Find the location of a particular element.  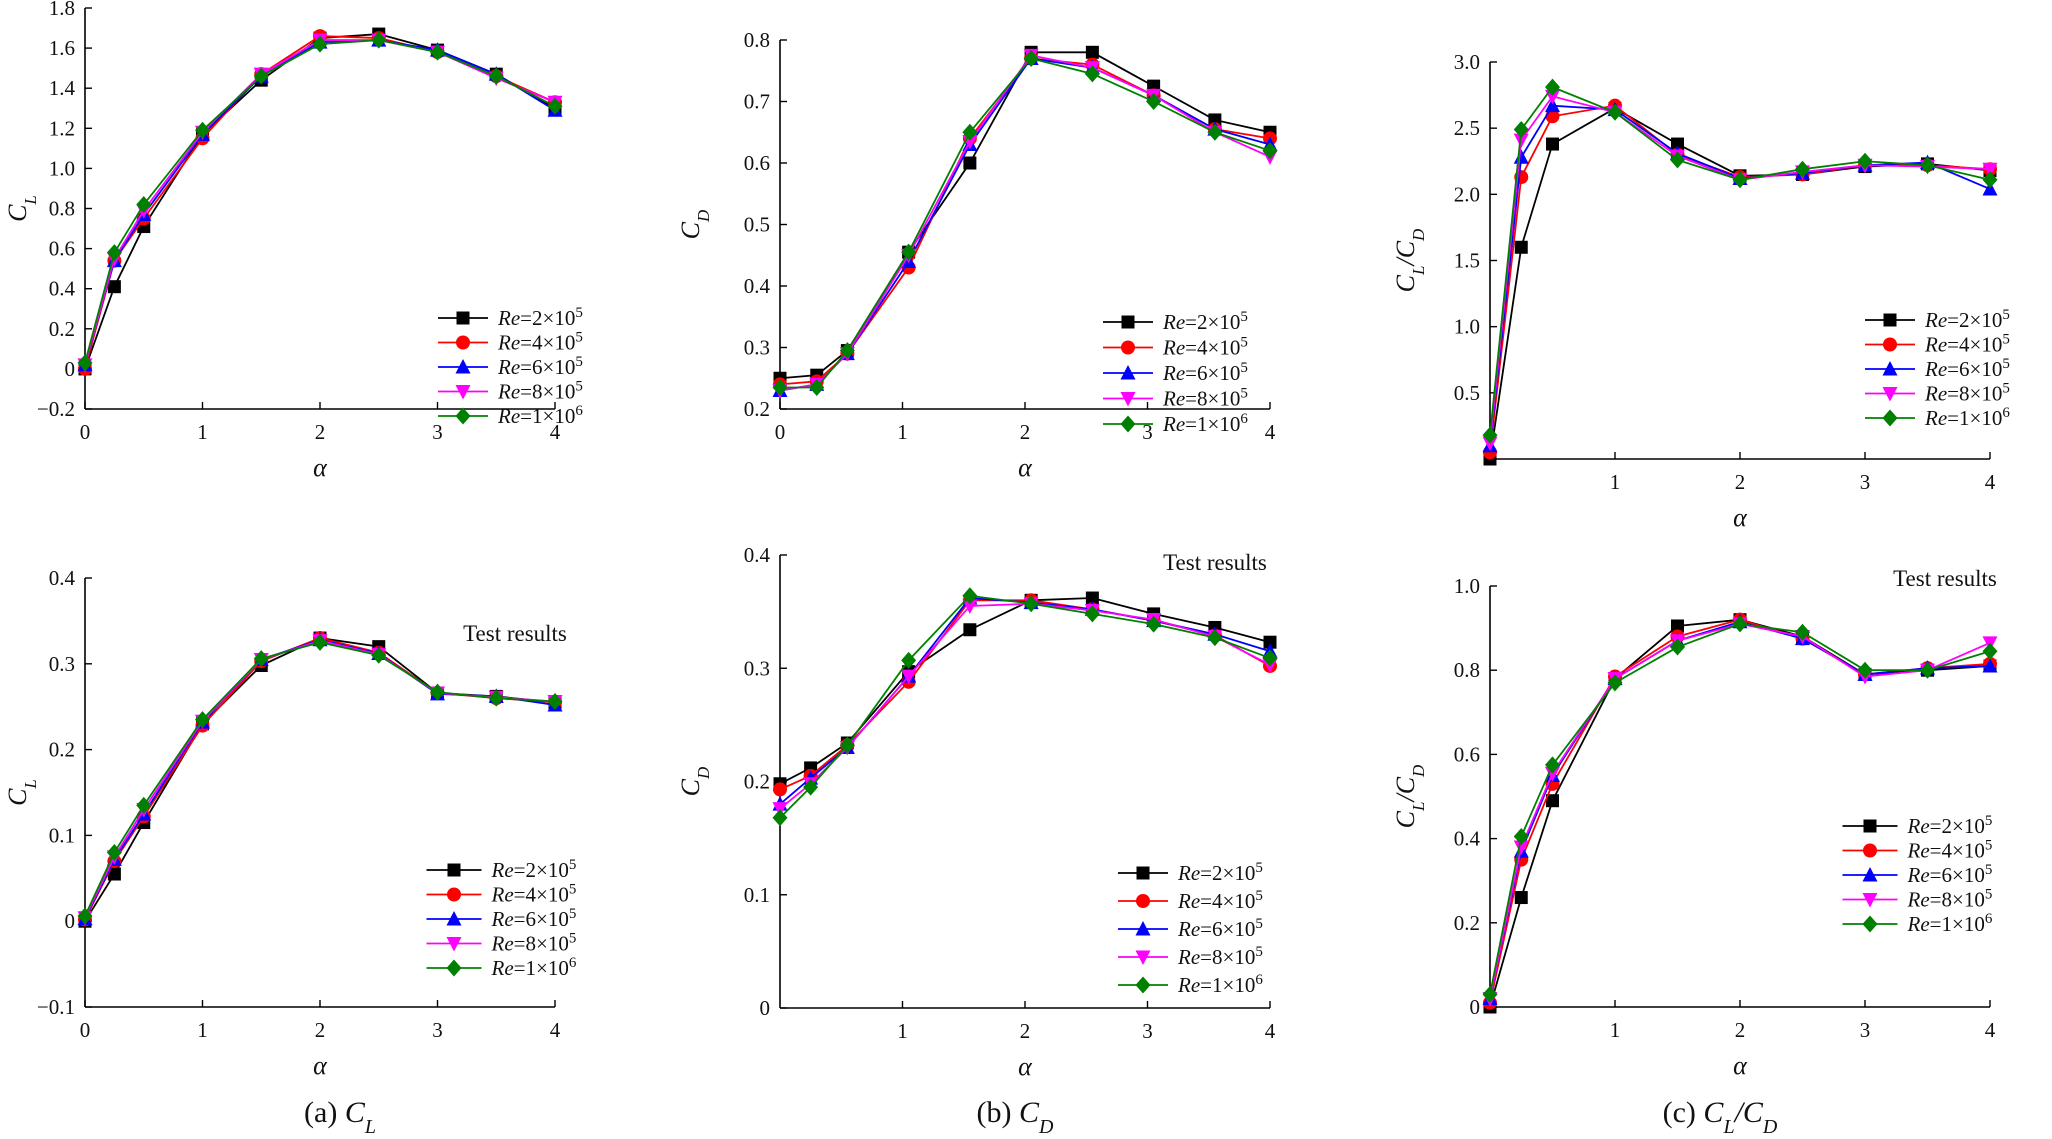

figure-caption: (b) CD​ is located at coordinates (1016, 1115).